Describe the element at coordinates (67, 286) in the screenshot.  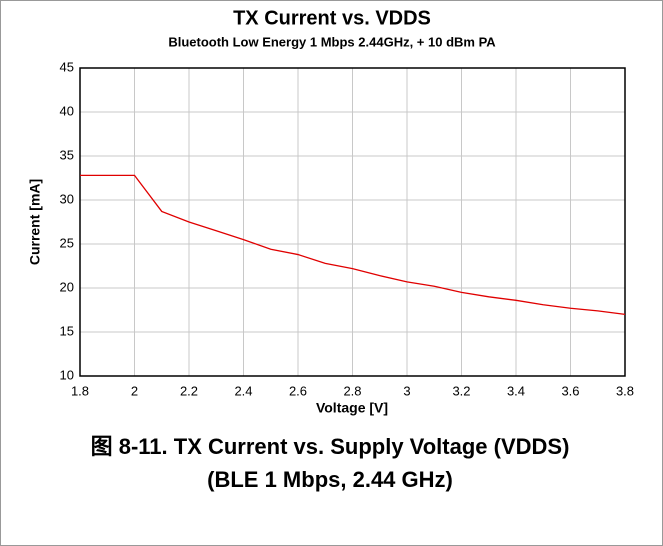
I see `y-tick-label: 20` at that location.